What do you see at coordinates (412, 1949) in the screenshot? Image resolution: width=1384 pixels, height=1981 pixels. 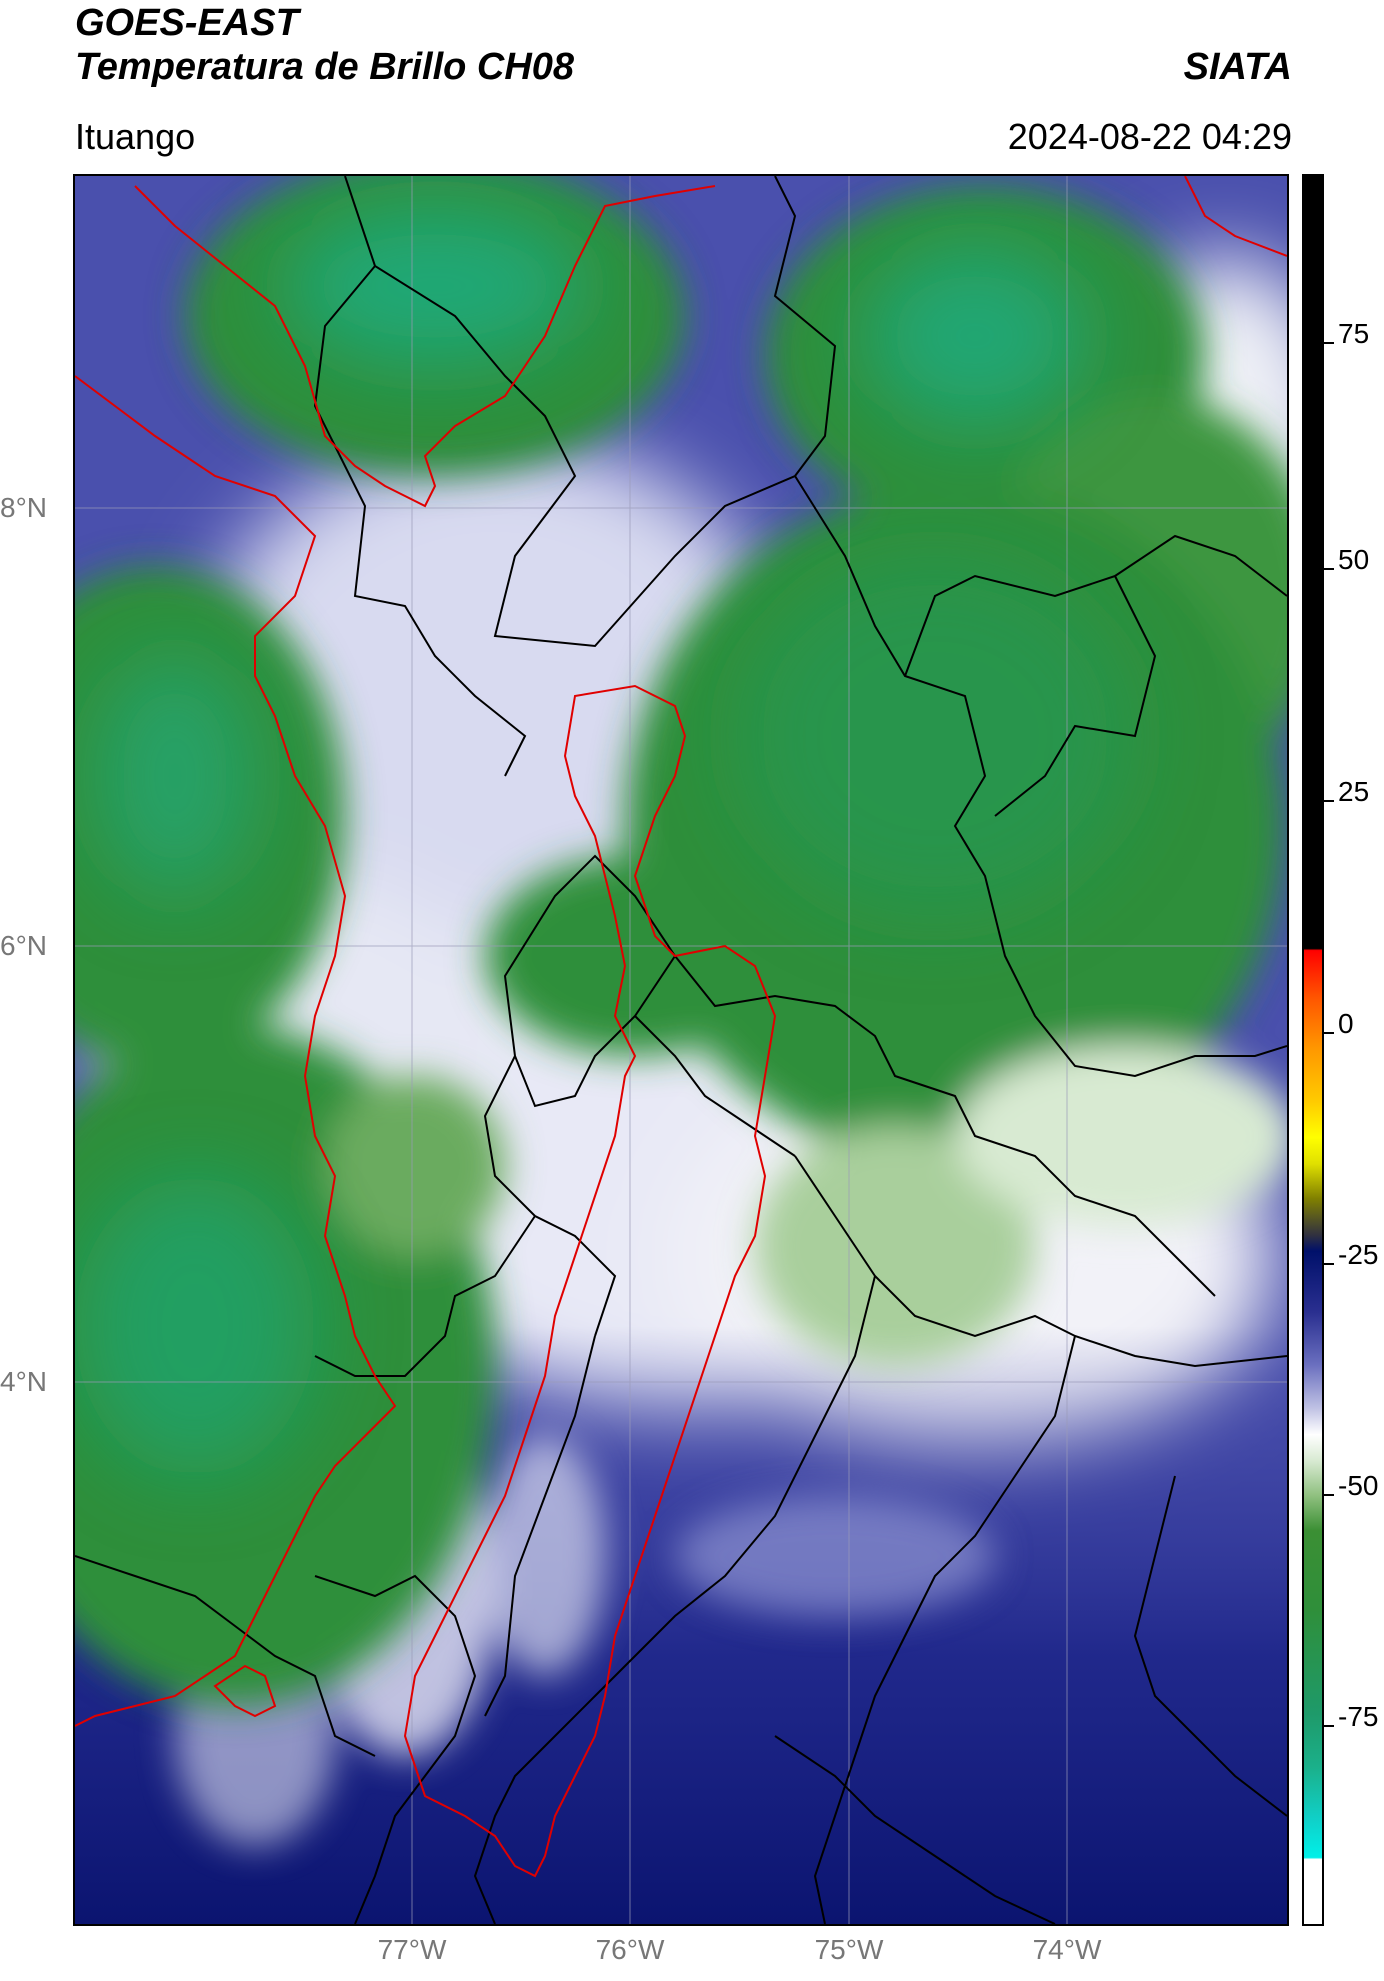 I see `lon-label-77w: 77°W` at bounding box center [412, 1949].